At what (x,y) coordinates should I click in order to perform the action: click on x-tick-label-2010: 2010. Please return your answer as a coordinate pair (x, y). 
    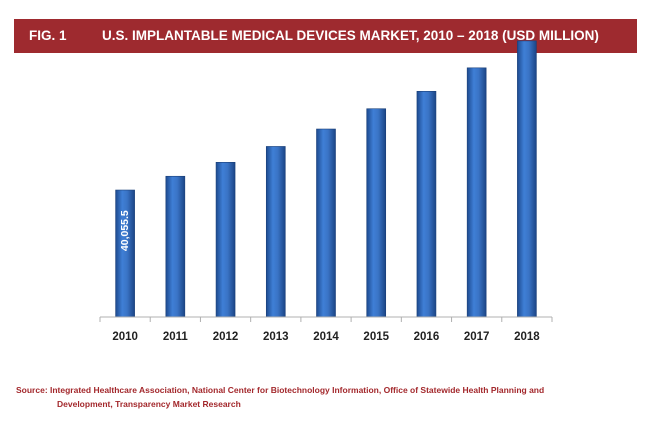
    Looking at the image, I should click on (125, 337).